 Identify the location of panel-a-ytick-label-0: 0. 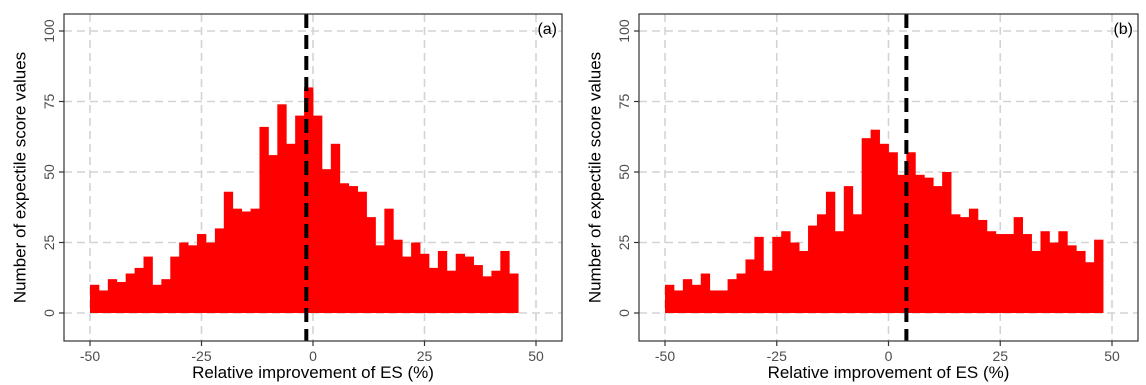
(49, 313).